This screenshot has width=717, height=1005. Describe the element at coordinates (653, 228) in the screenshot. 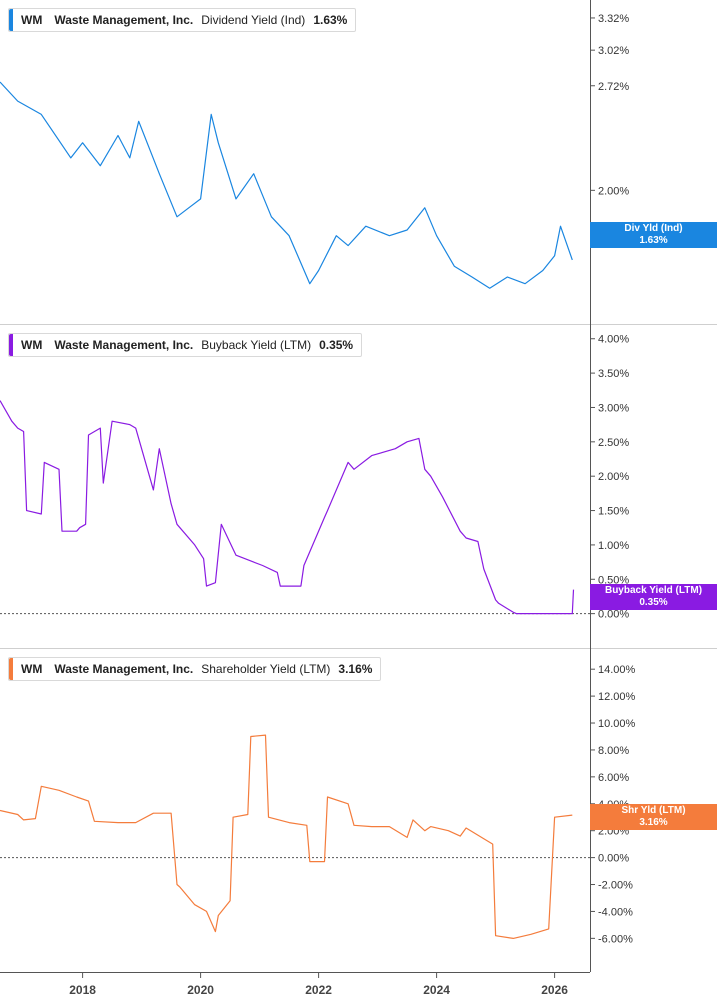

I see `end-label-title: Div Yld (Ind)` at that location.